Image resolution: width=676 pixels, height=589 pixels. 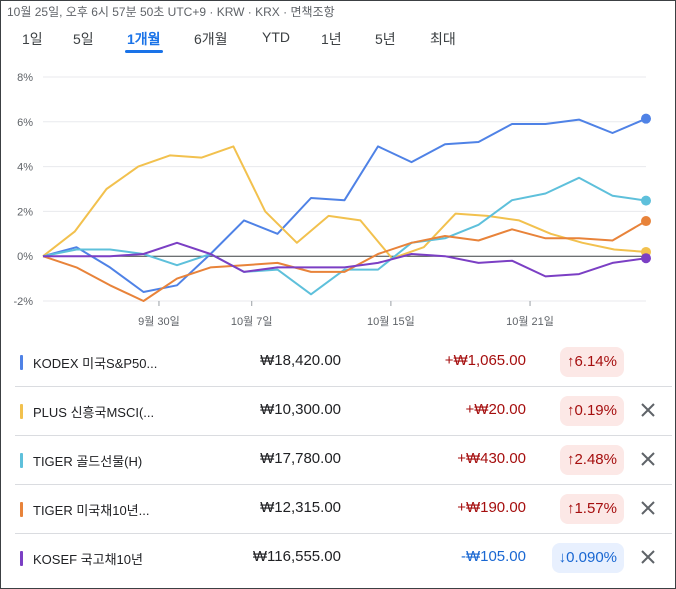 I want to click on x-tick-label: 9월 30일, so click(x=159, y=321).